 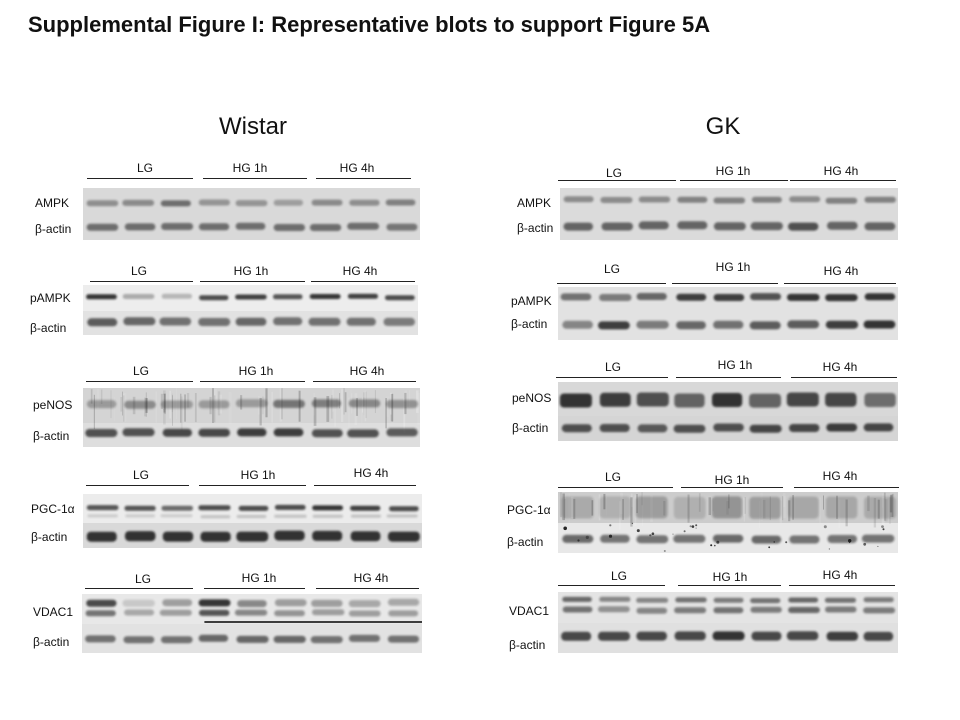 I want to click on target-protein-label: AMPK, so click(x=534, y=203).